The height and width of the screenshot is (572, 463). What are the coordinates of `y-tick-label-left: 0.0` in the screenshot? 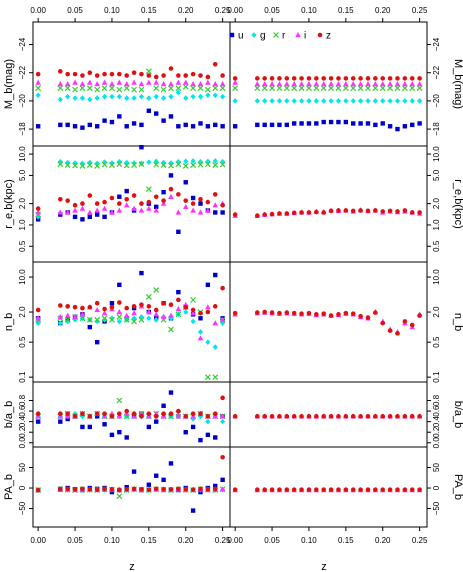 It's located at (22, 443).